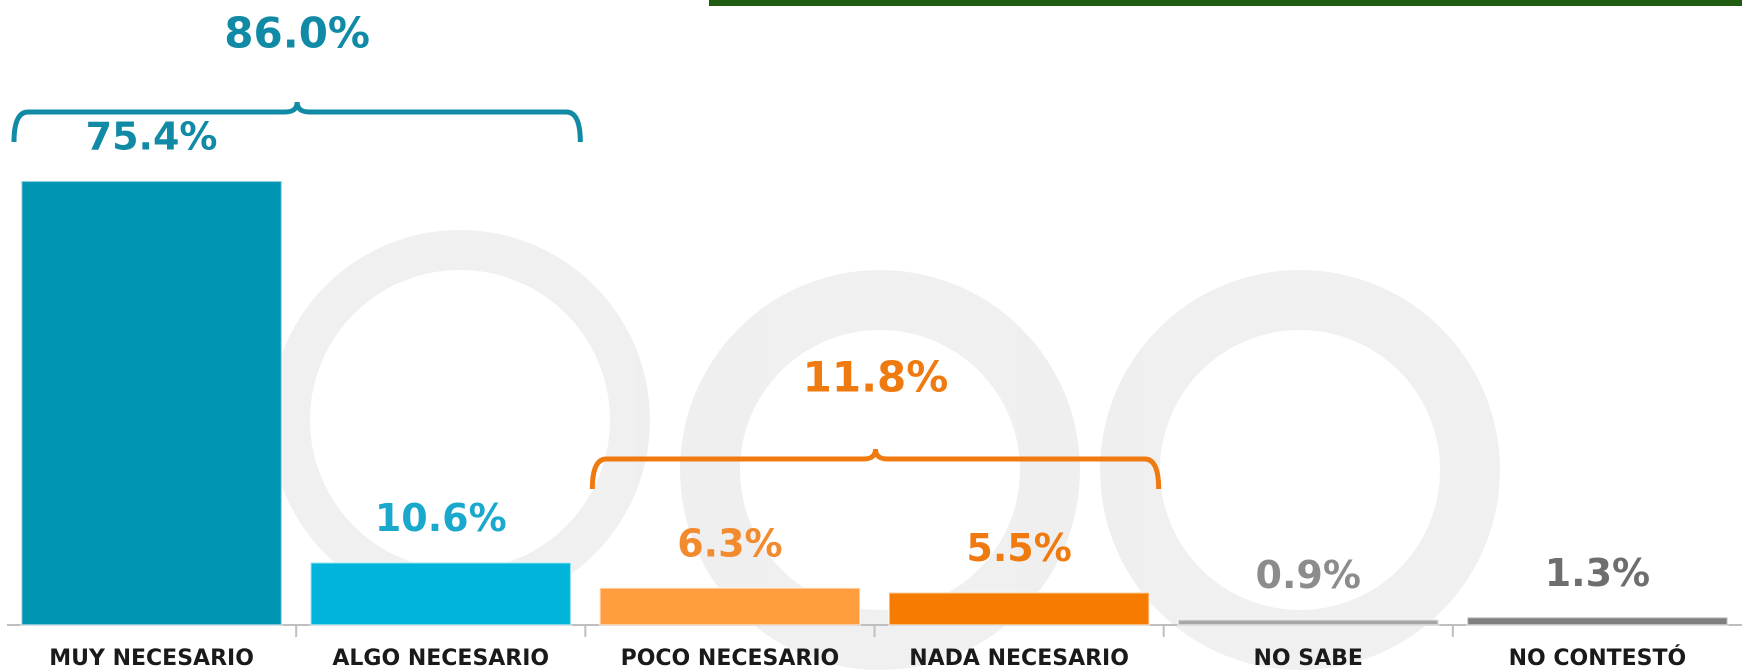 This screenshot has height=671, width=1742. What do you see at coordinates (876, 377) in the screenshot?
I see `annotation: 11.8%` at bounding box center [876, 377].